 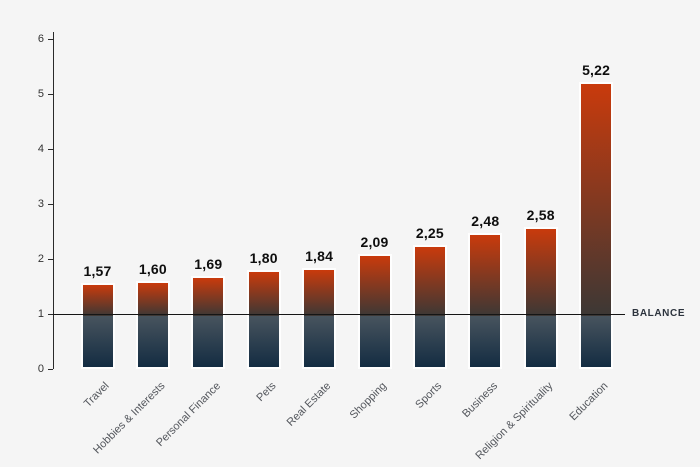 I want to click on x-category-label: Education, so click(x=589, y=402).